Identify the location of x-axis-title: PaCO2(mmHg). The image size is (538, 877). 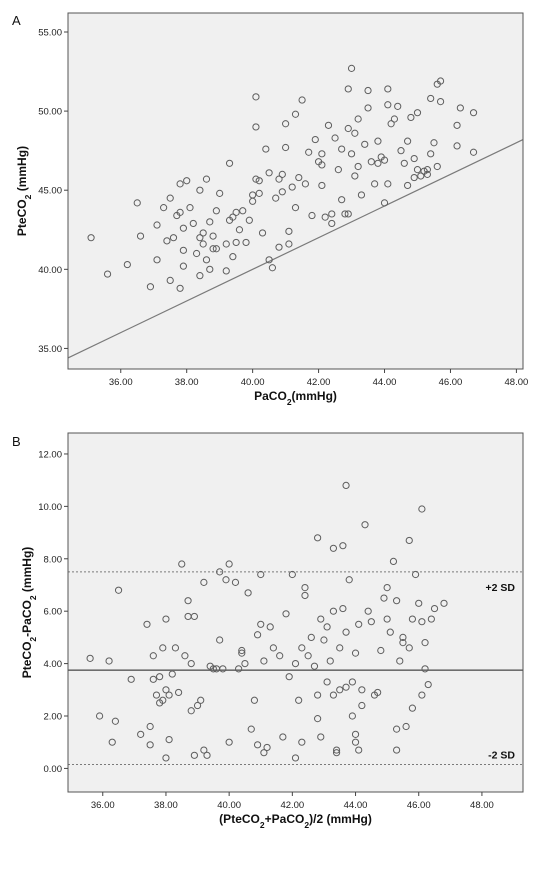
(295, 398).